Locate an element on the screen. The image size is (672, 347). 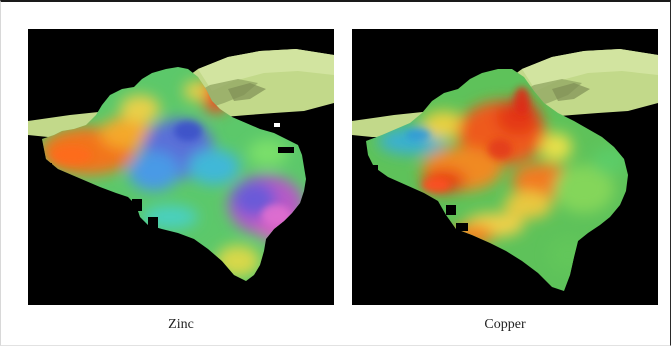
copper-caption: Copper is located at coordinates (505, 324).